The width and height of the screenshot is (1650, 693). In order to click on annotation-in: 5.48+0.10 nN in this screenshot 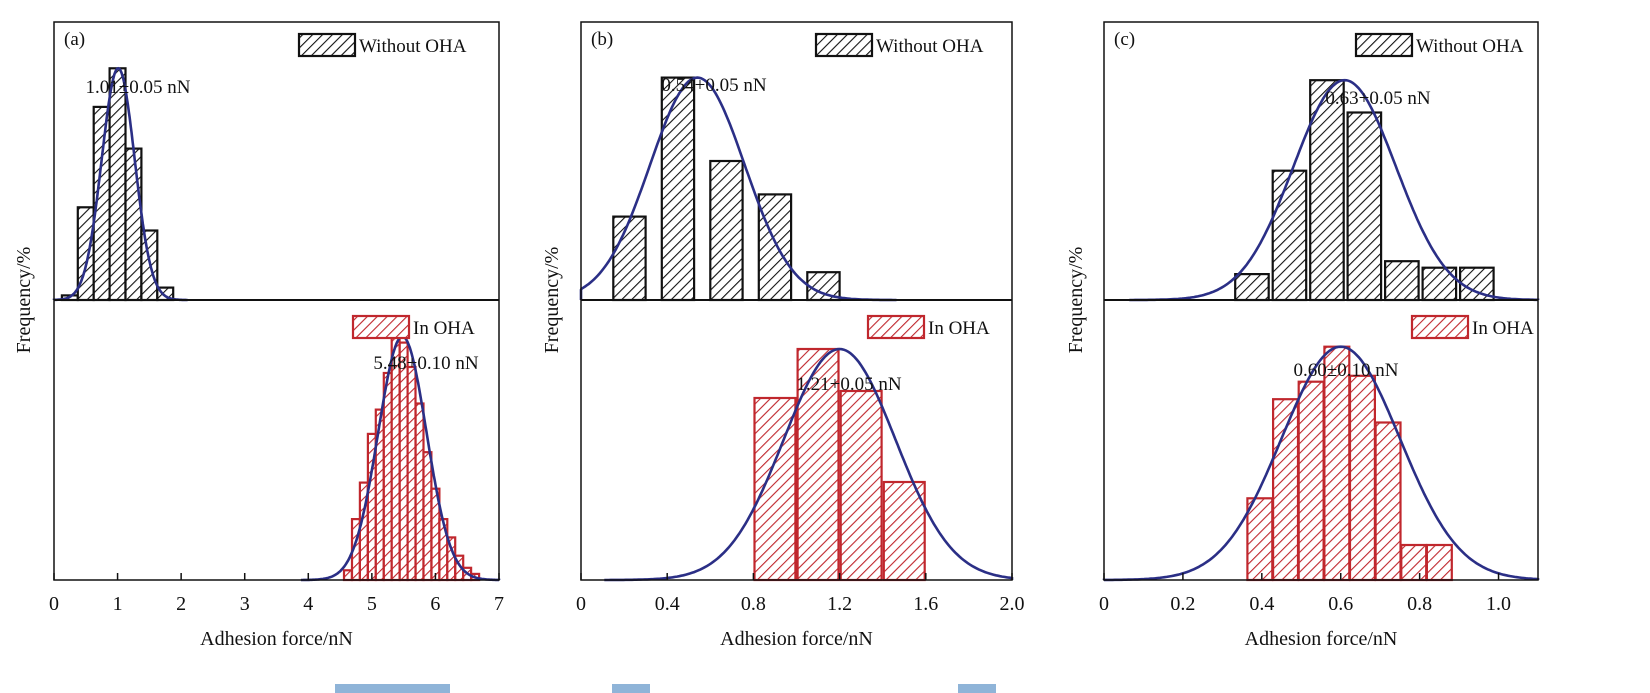, I will do `click(425, 363)`.